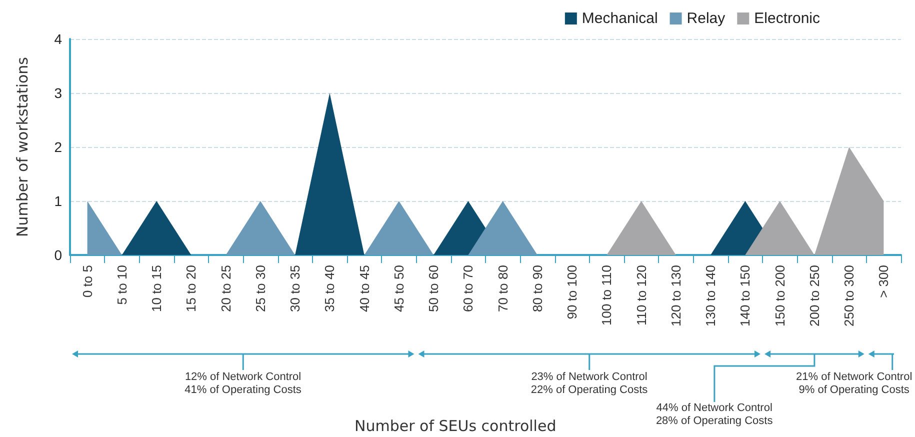 The width and height of the screenshot is (915, 437). Describe the element at coordinates (23, 146) in the screenshot. I see `y-axis-title: Number of workstations` at that location.